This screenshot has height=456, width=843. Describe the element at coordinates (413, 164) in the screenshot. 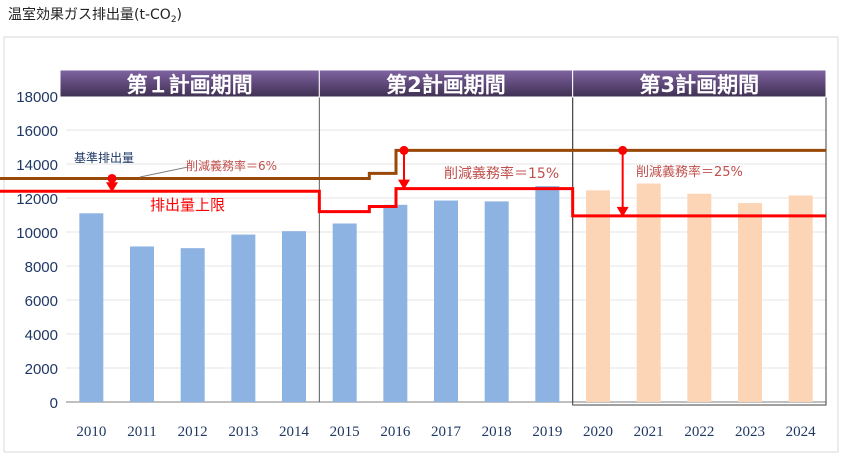

I see `baseline-line` at that location.